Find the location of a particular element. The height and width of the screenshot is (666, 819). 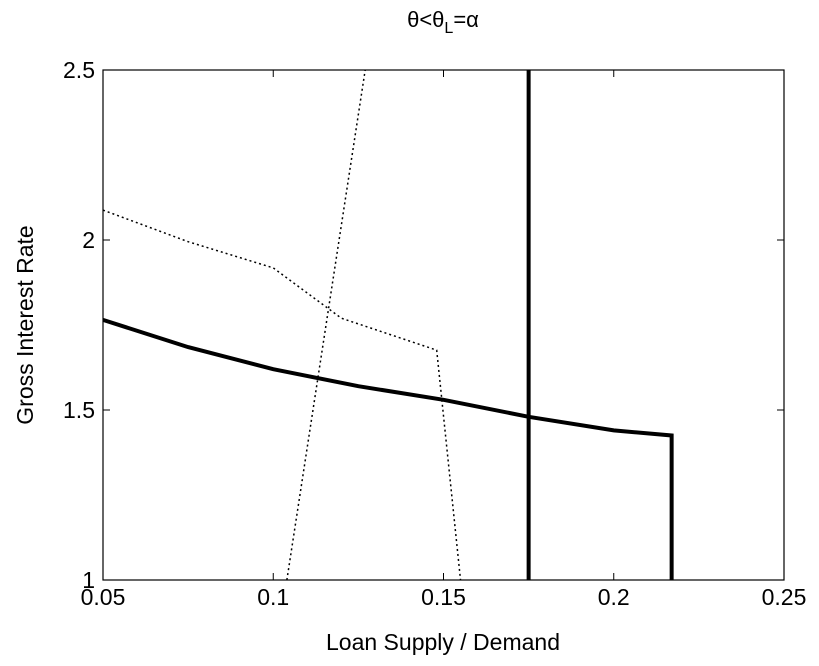

y-tick-label: 2 is located at coordinates (88, 240).